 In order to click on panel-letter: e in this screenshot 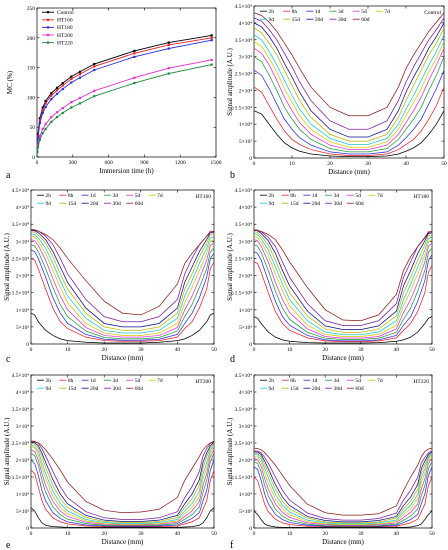, I will do `click(8, 545)`.